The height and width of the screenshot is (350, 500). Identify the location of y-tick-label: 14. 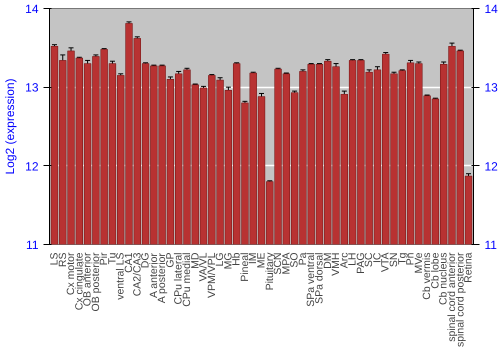
(32, 9).